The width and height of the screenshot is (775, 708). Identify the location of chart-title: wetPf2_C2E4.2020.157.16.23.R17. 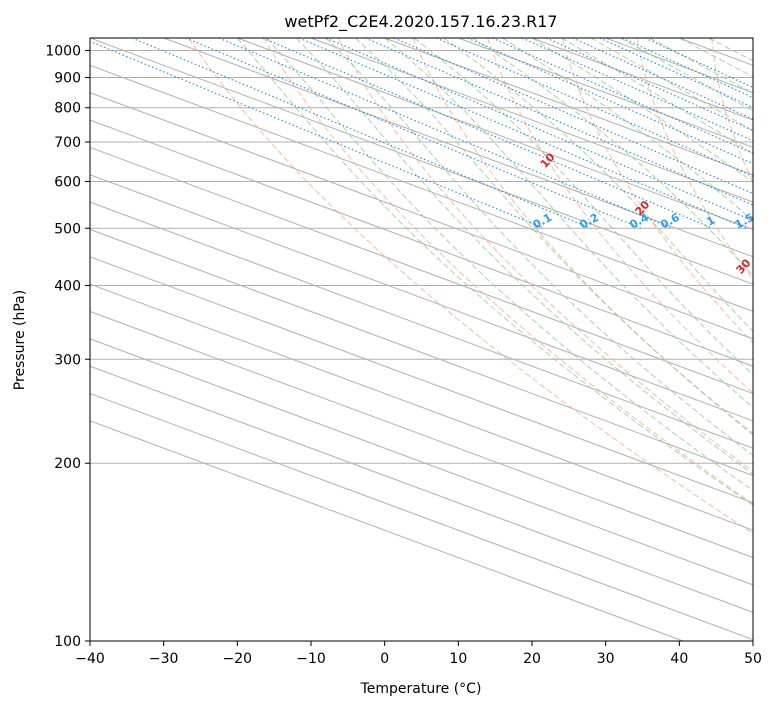
(420, 22).